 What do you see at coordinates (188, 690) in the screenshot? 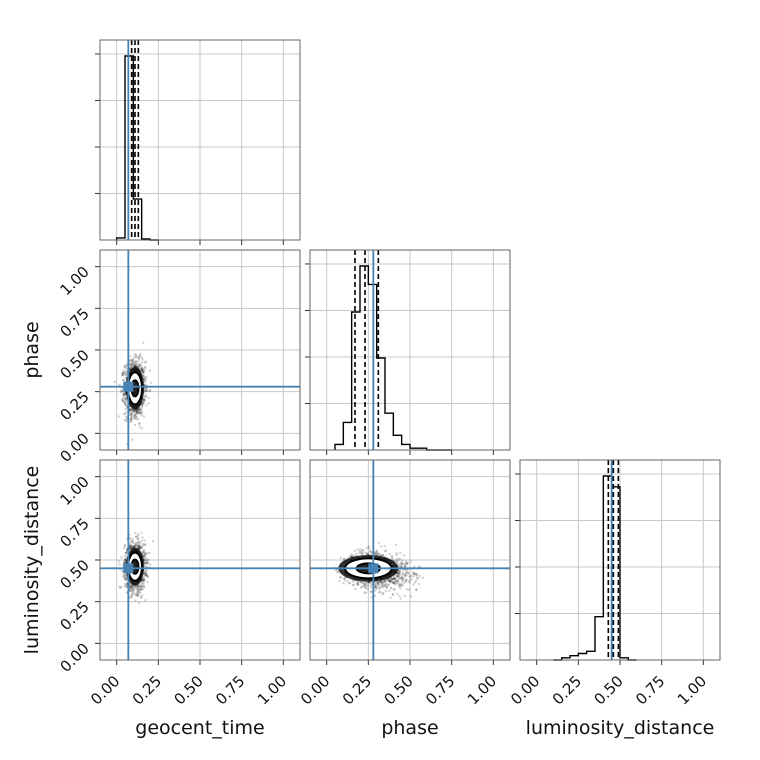
I see `x-tick-label: 0.50` at bounding box center [188, 690].